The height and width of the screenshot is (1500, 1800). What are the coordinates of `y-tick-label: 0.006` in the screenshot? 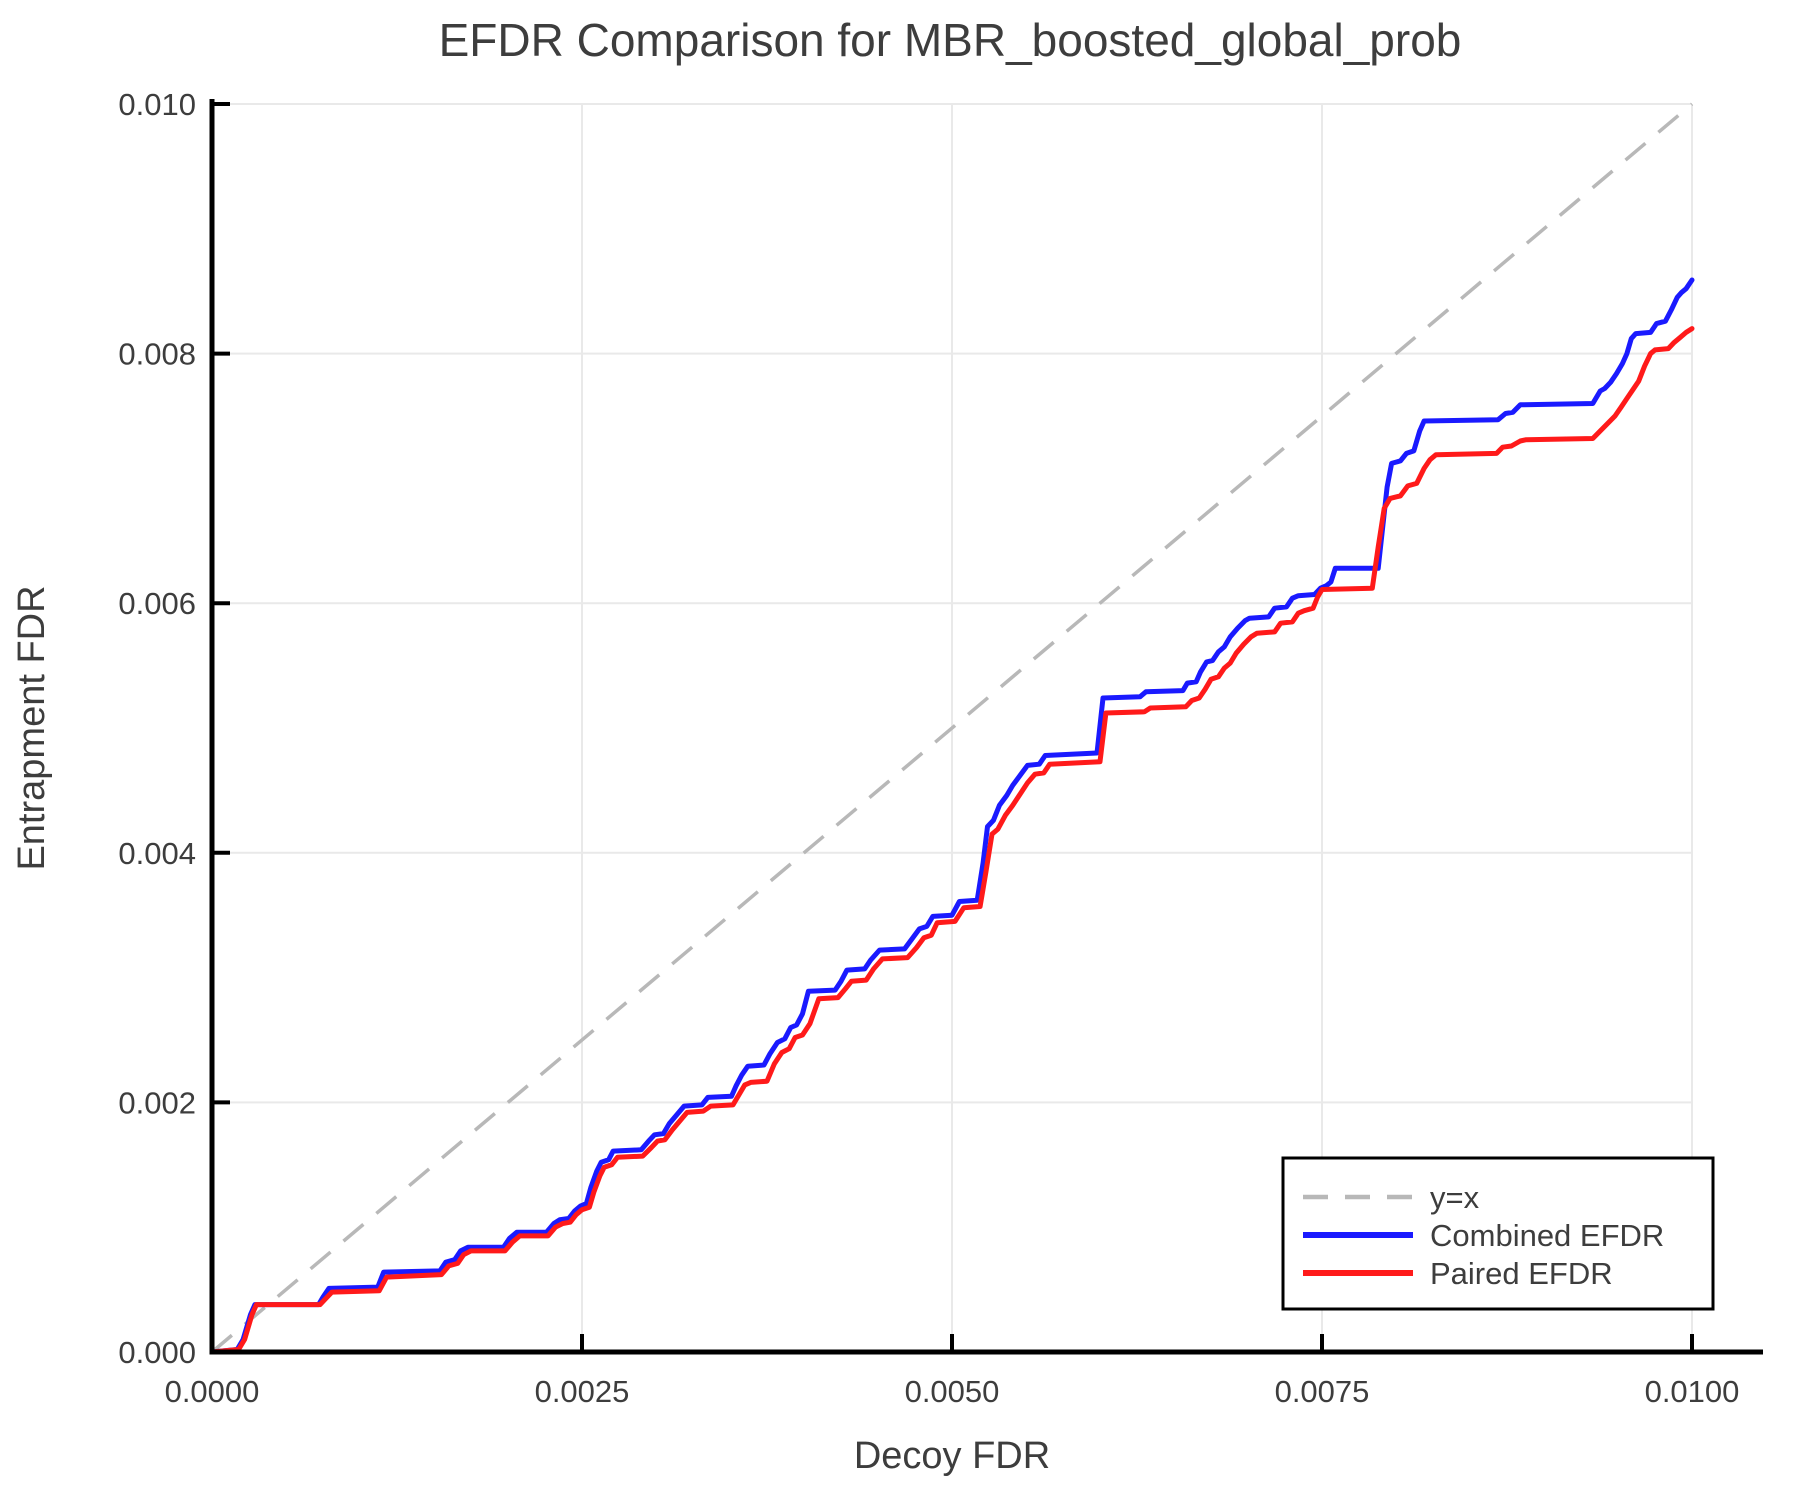 It's located at (157, 603).